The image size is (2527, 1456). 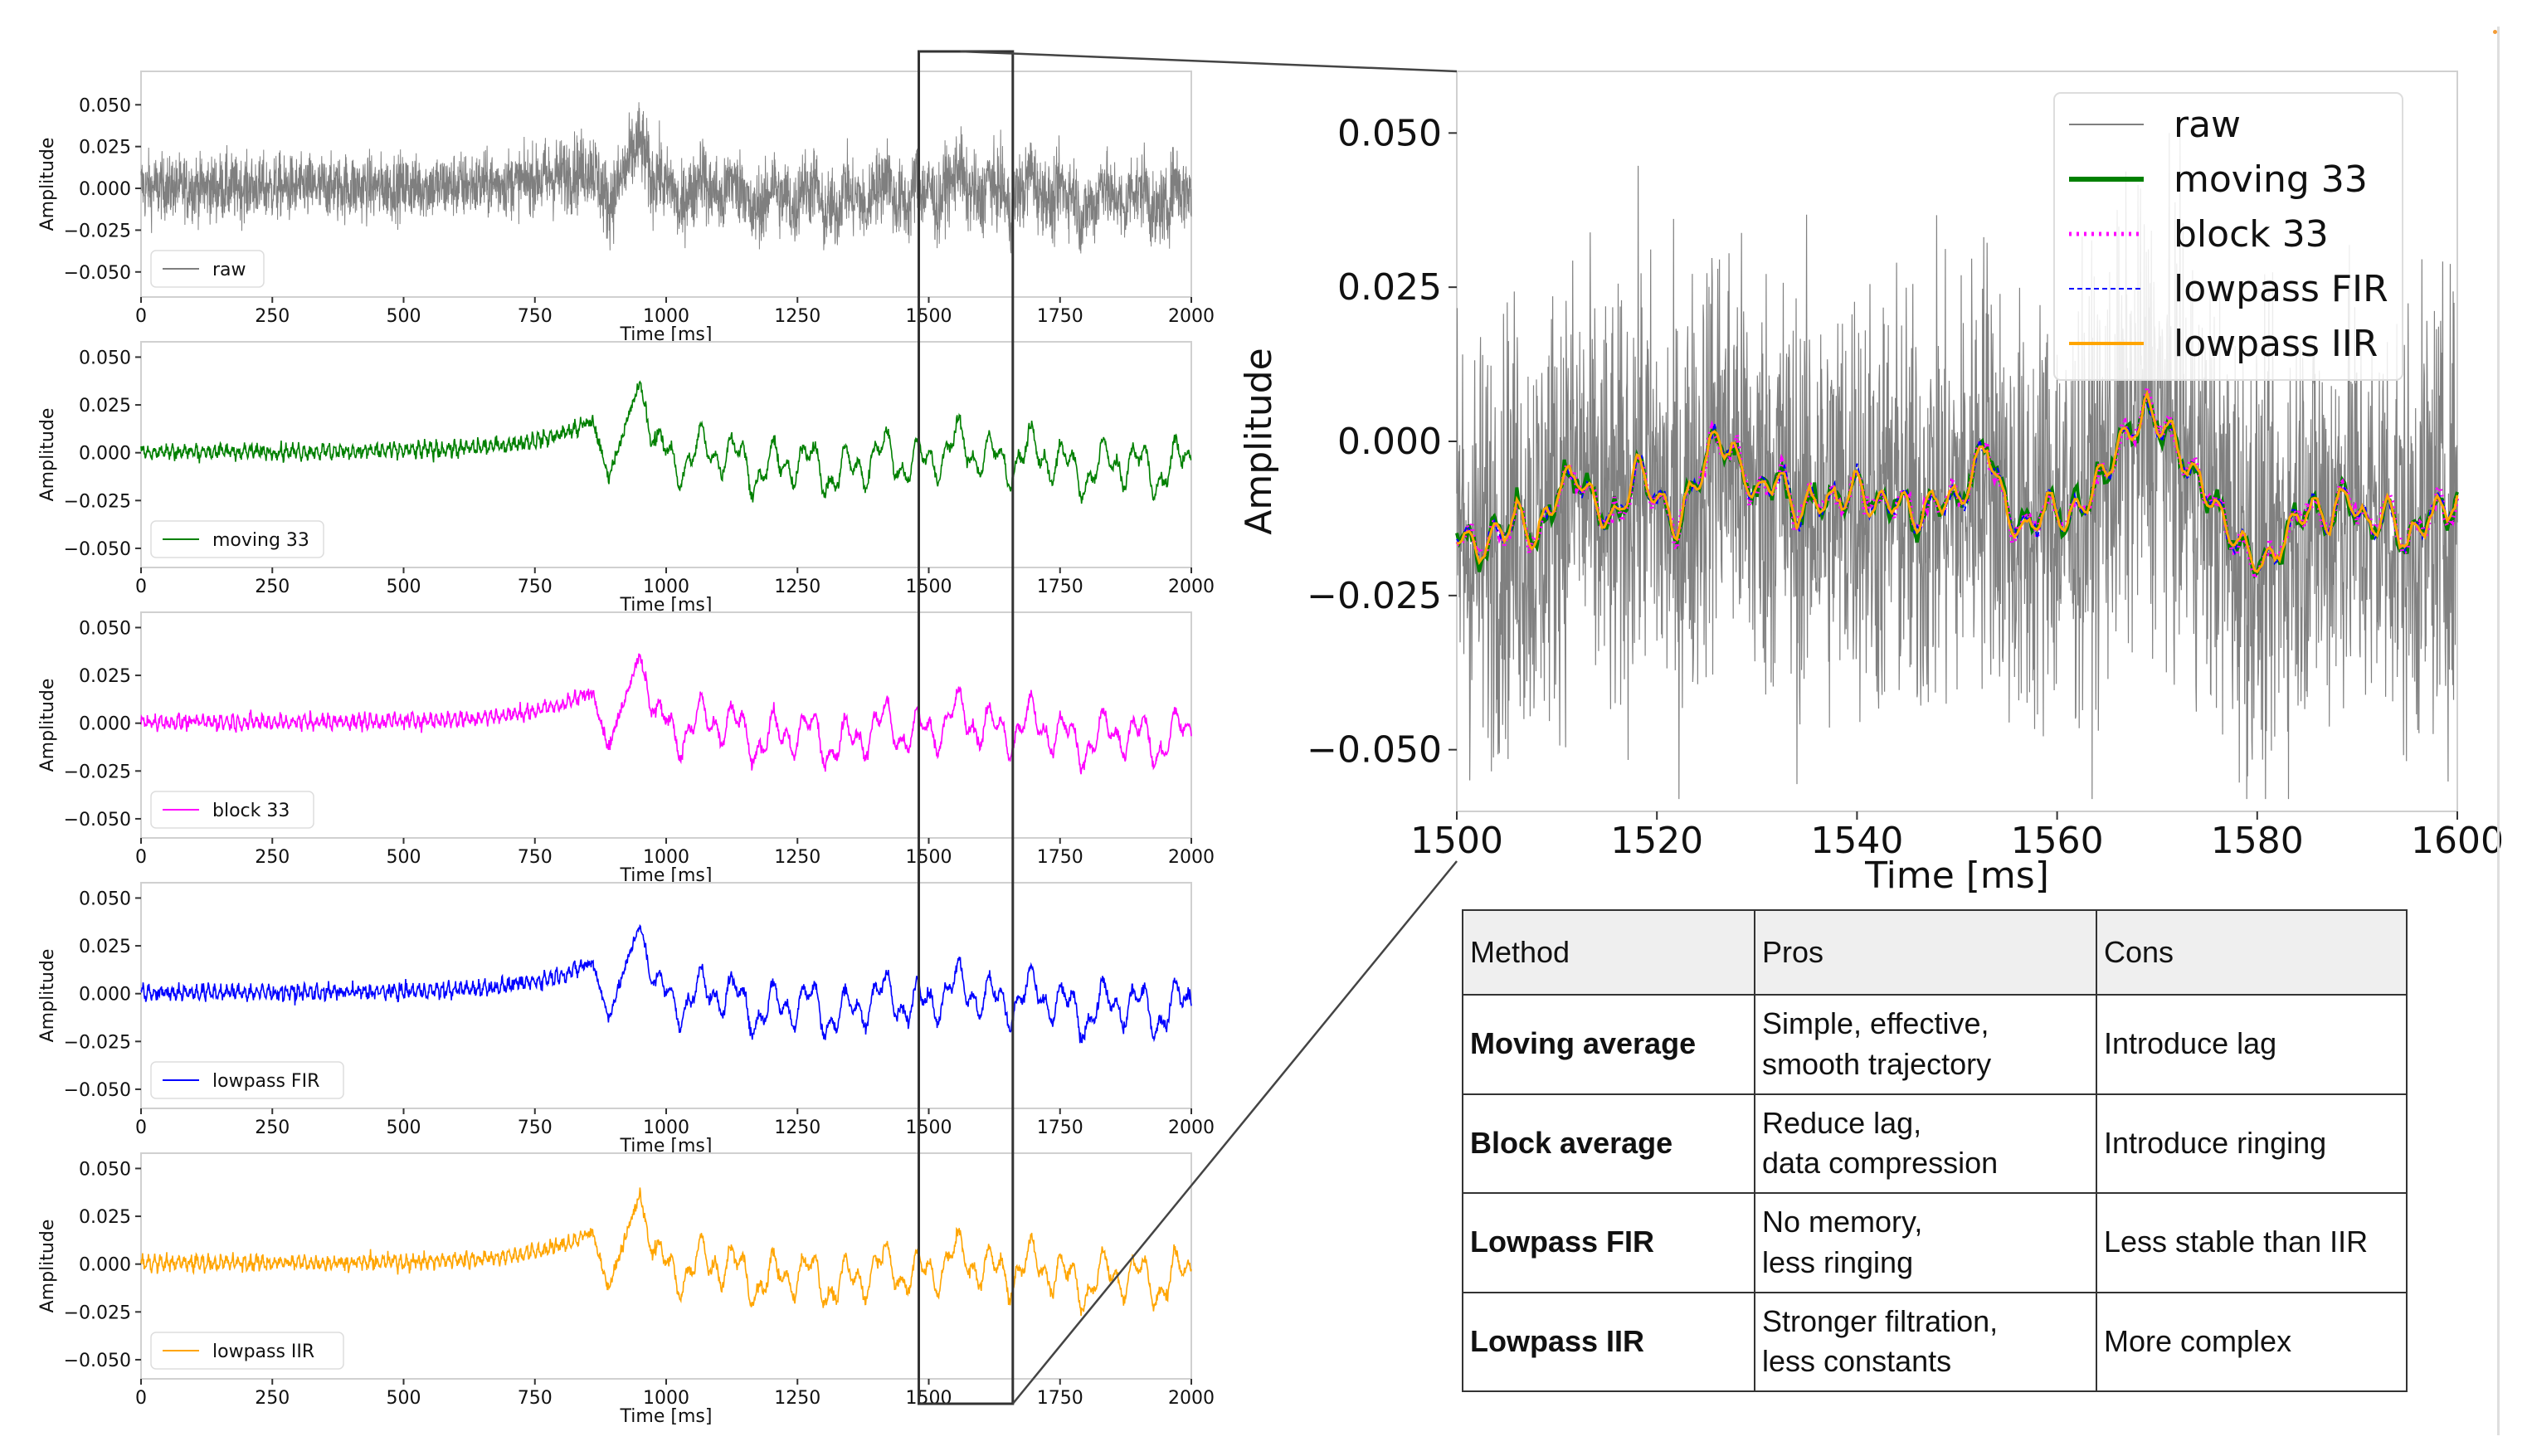 What do you see at coordinates (1608, 952) in the screenshot?
I see `header-method: Method` at bounding box center [1608, 952].